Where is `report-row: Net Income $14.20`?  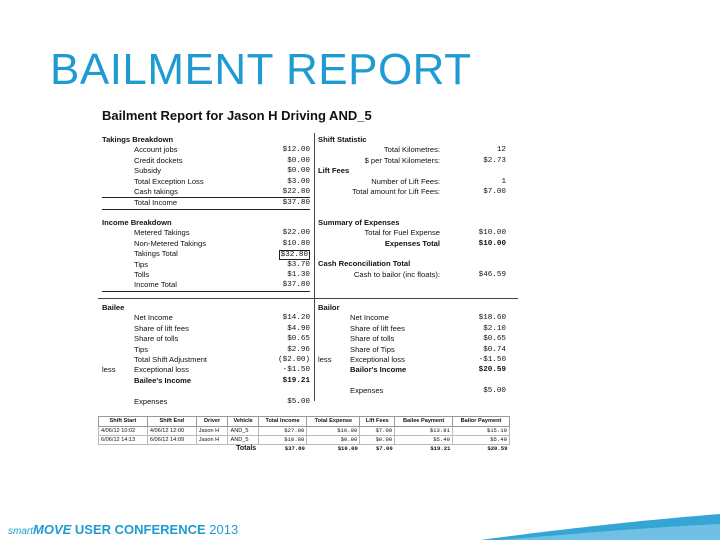
report-row: Net Income $14.20 is located at coordinates (206, 318).